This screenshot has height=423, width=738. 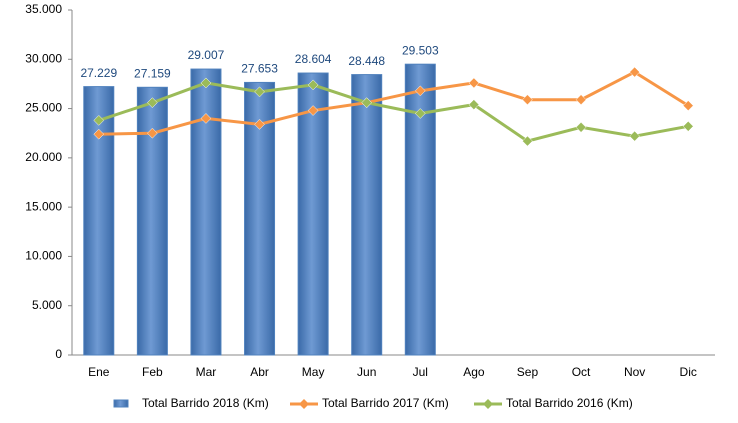 I want to click on x-tick-label: Feb, so click(x=152, y=372).